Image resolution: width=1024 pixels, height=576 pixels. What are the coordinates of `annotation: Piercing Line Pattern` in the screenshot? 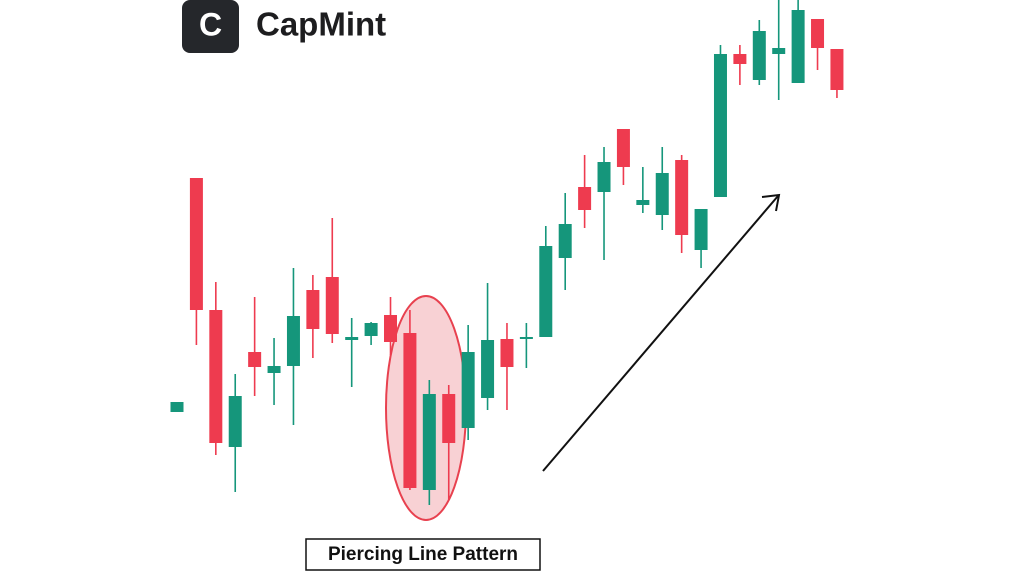 It's located at (423, 554).